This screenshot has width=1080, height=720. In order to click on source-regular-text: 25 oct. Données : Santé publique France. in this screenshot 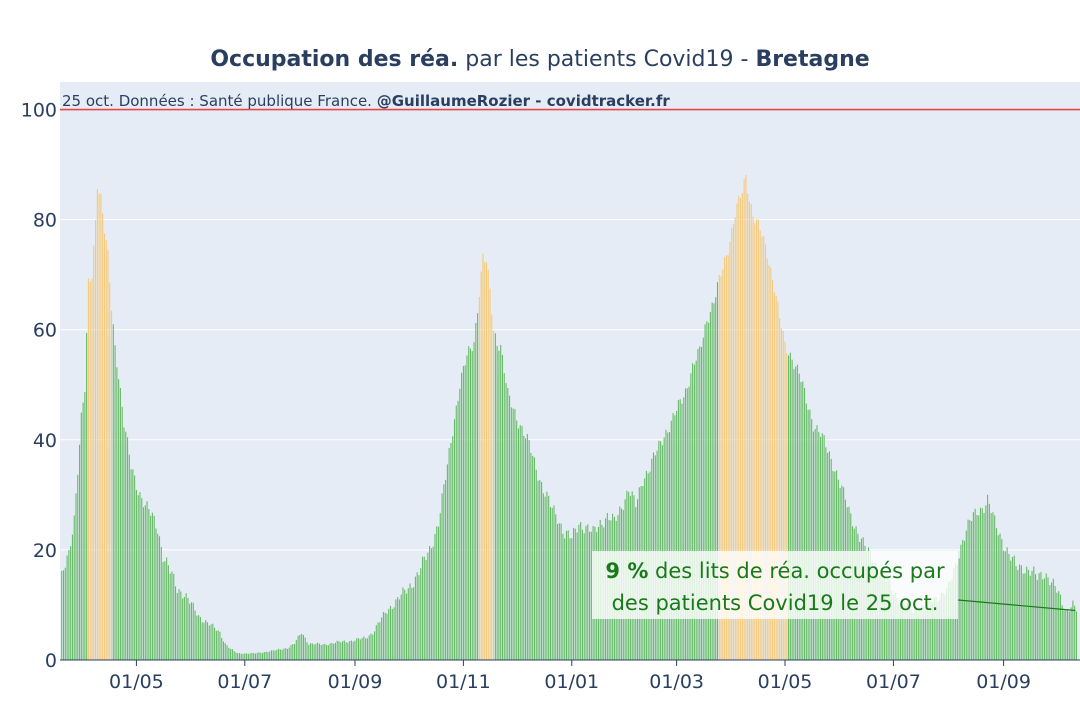, I will do `click(219, 101)`.